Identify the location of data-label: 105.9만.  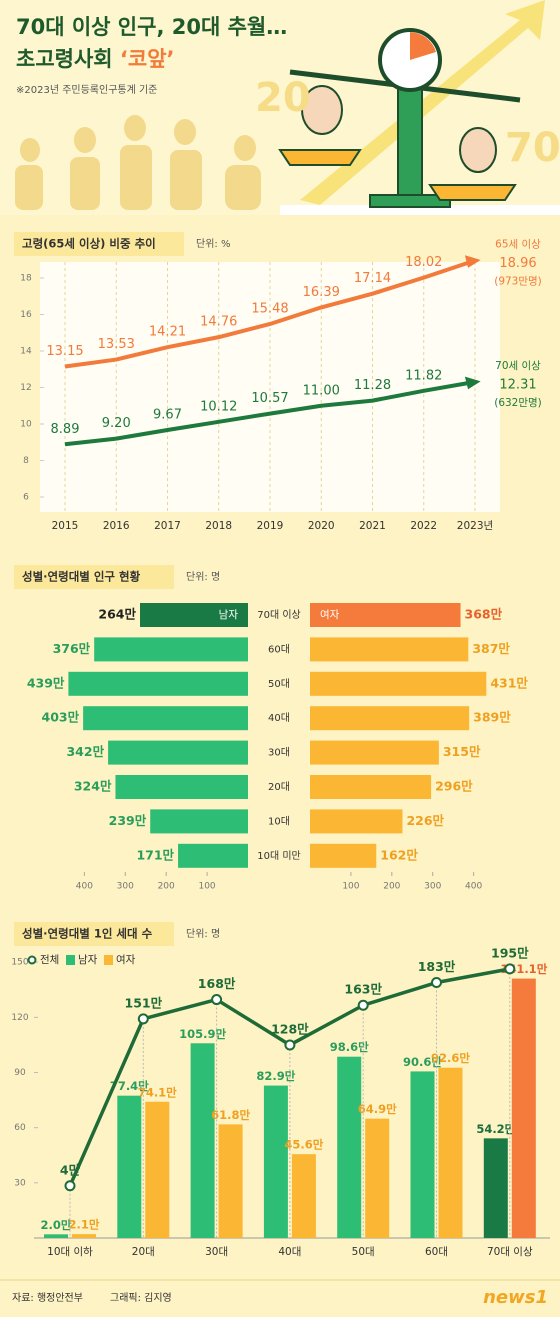
(202, 1034).